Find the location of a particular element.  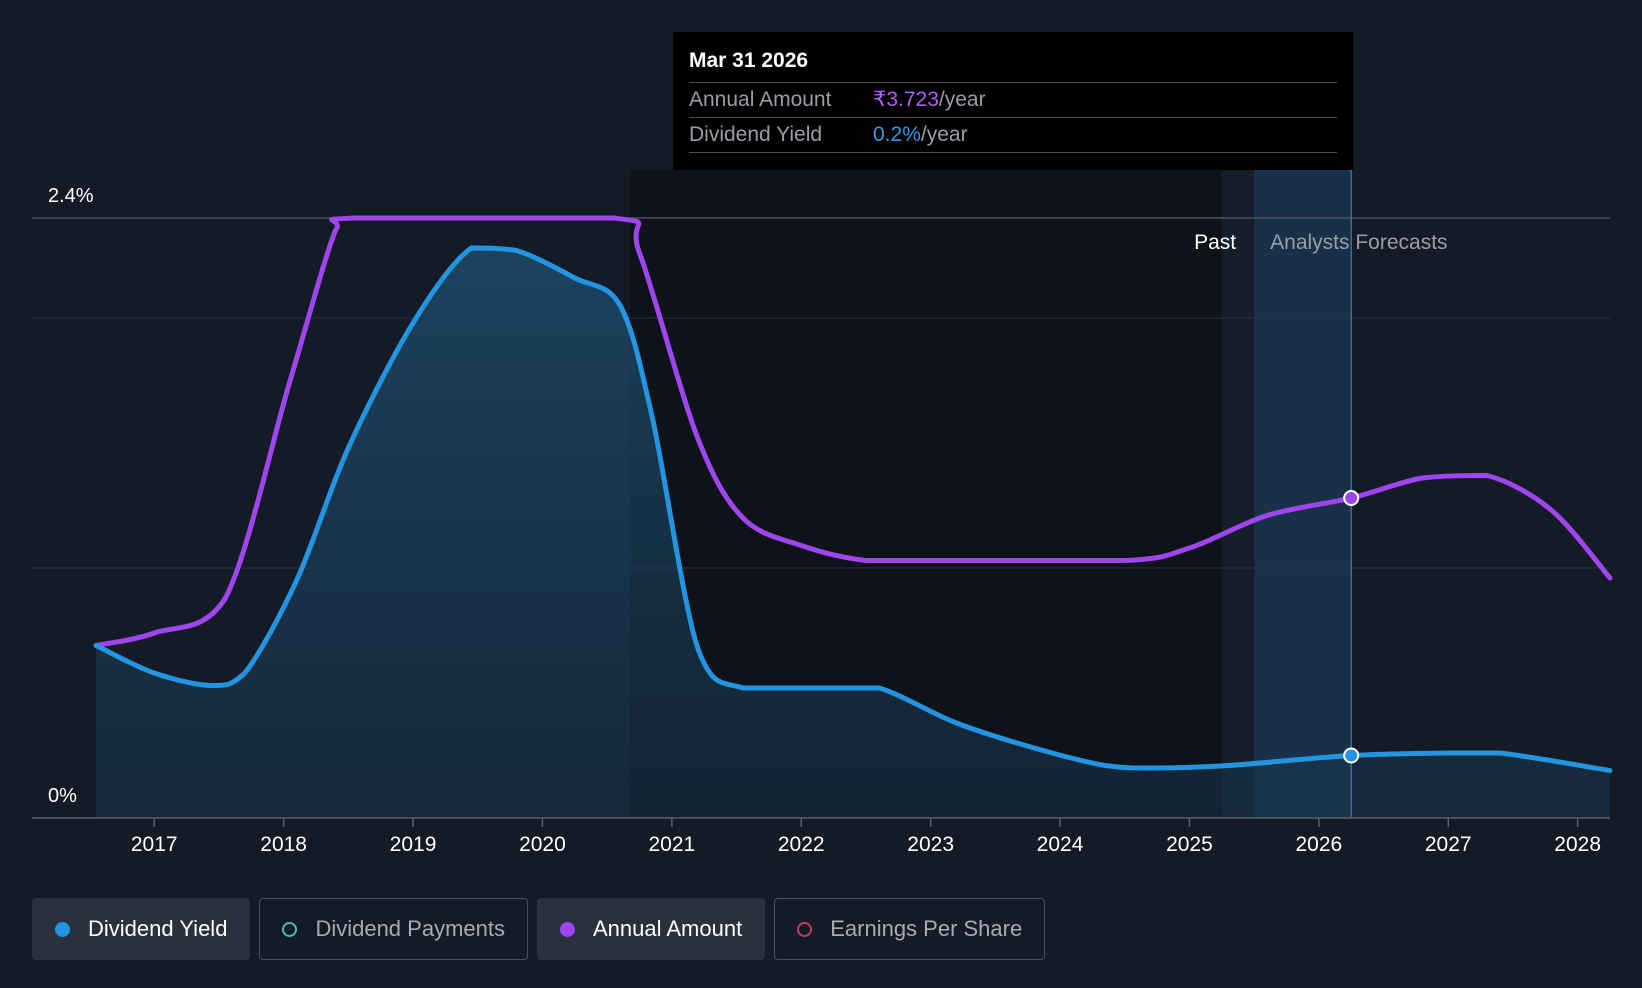

x-tick-label: 2024 is located at coordinates (1060, 844).